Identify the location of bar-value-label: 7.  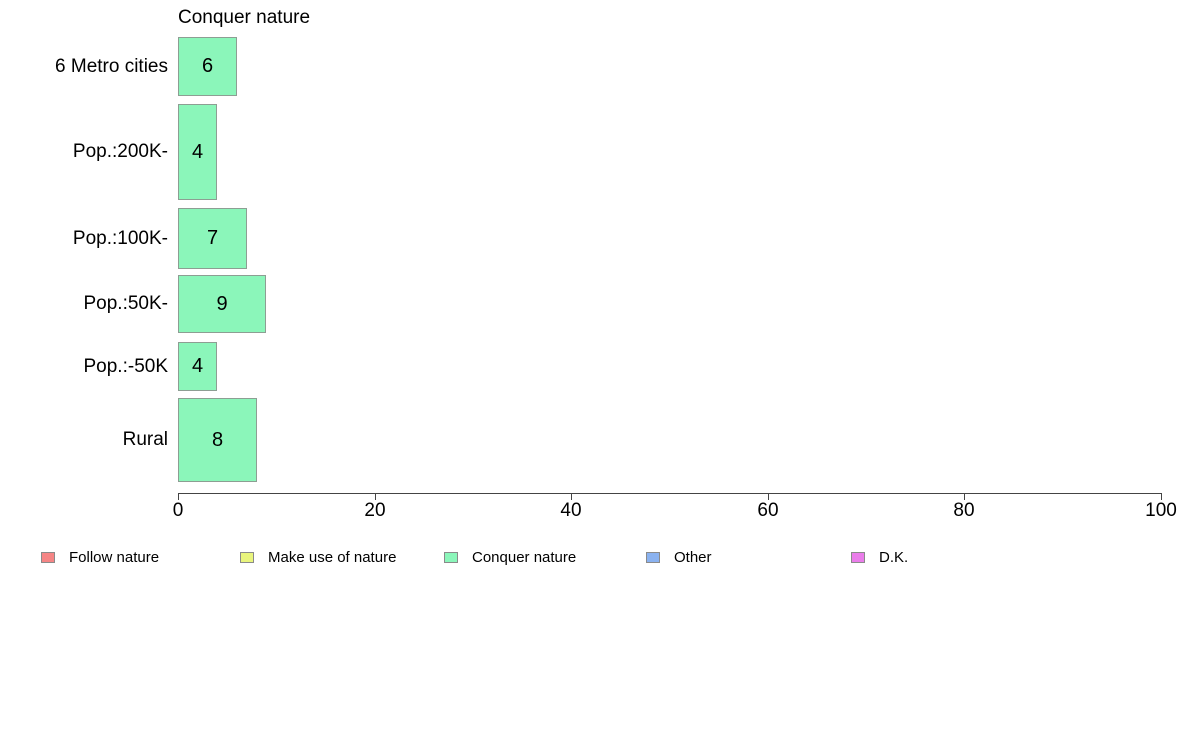
(212, 238).